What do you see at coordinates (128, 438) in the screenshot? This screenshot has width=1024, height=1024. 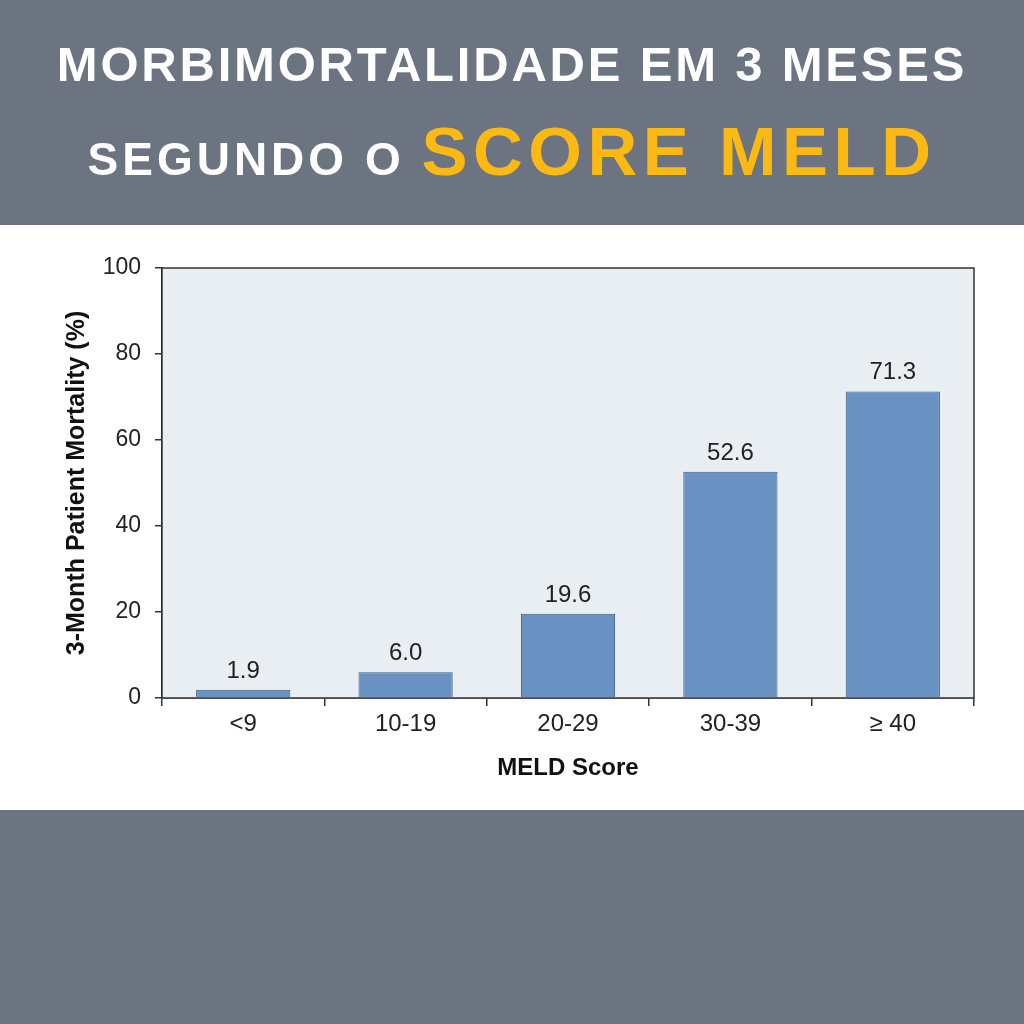 I see `y-tick-label: 60` at bounding box center [128, 438].